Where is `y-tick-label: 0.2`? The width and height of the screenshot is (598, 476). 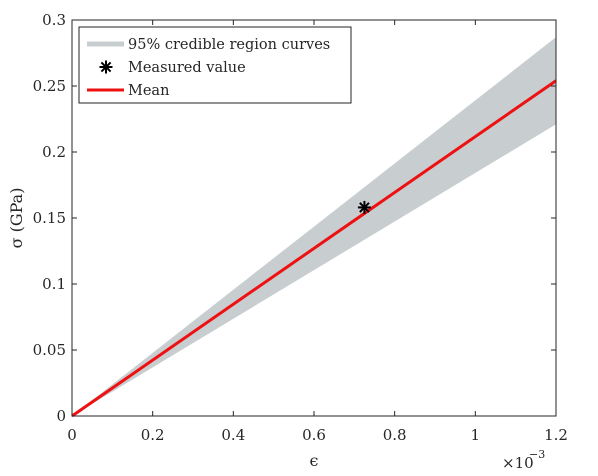 y-tick-label: 0.2 is located at coordinates (54, 152).